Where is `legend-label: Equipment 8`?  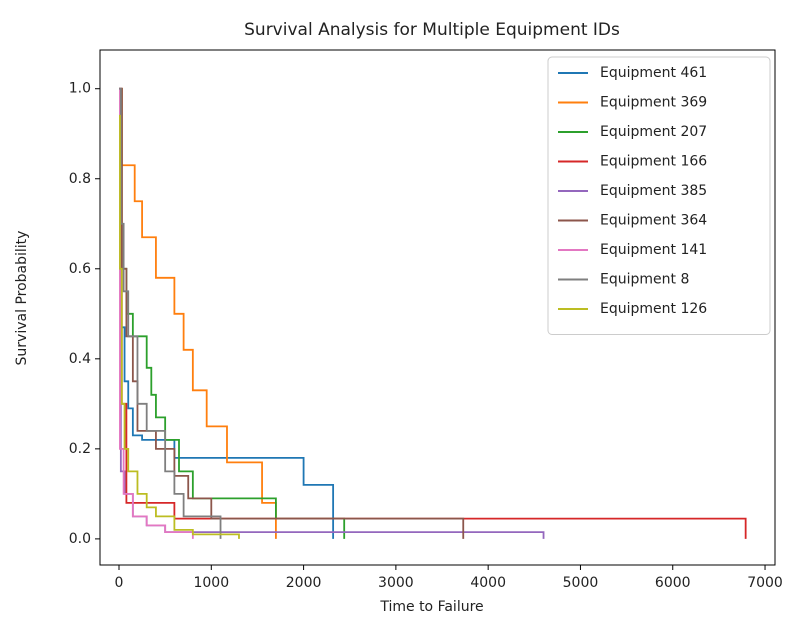
legend-label: Equipment 8 is located at coordinates (644, 280).